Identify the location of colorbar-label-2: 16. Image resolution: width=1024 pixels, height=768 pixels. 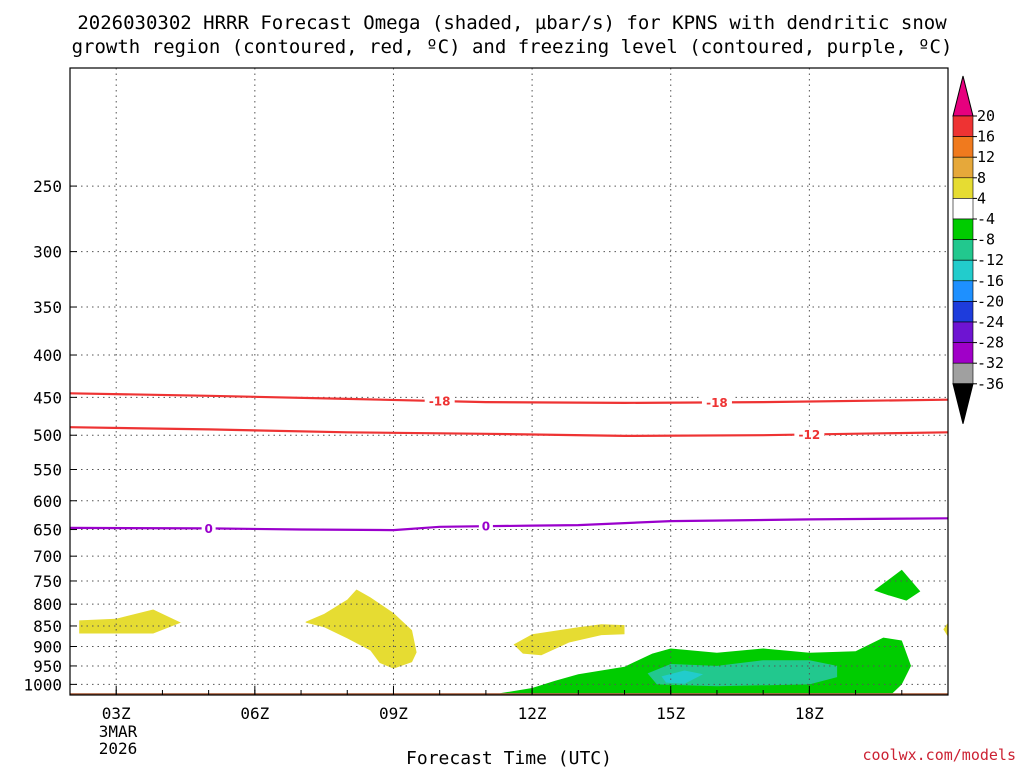
(986, 137).